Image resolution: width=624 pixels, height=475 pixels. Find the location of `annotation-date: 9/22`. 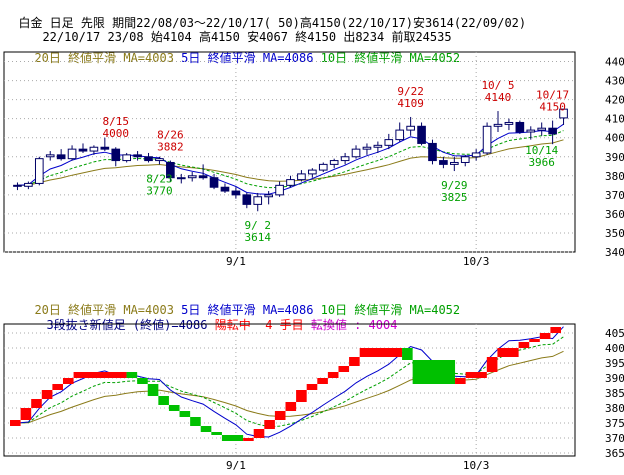

annotation-date: 9/22 is located at coordinates (410, 91).